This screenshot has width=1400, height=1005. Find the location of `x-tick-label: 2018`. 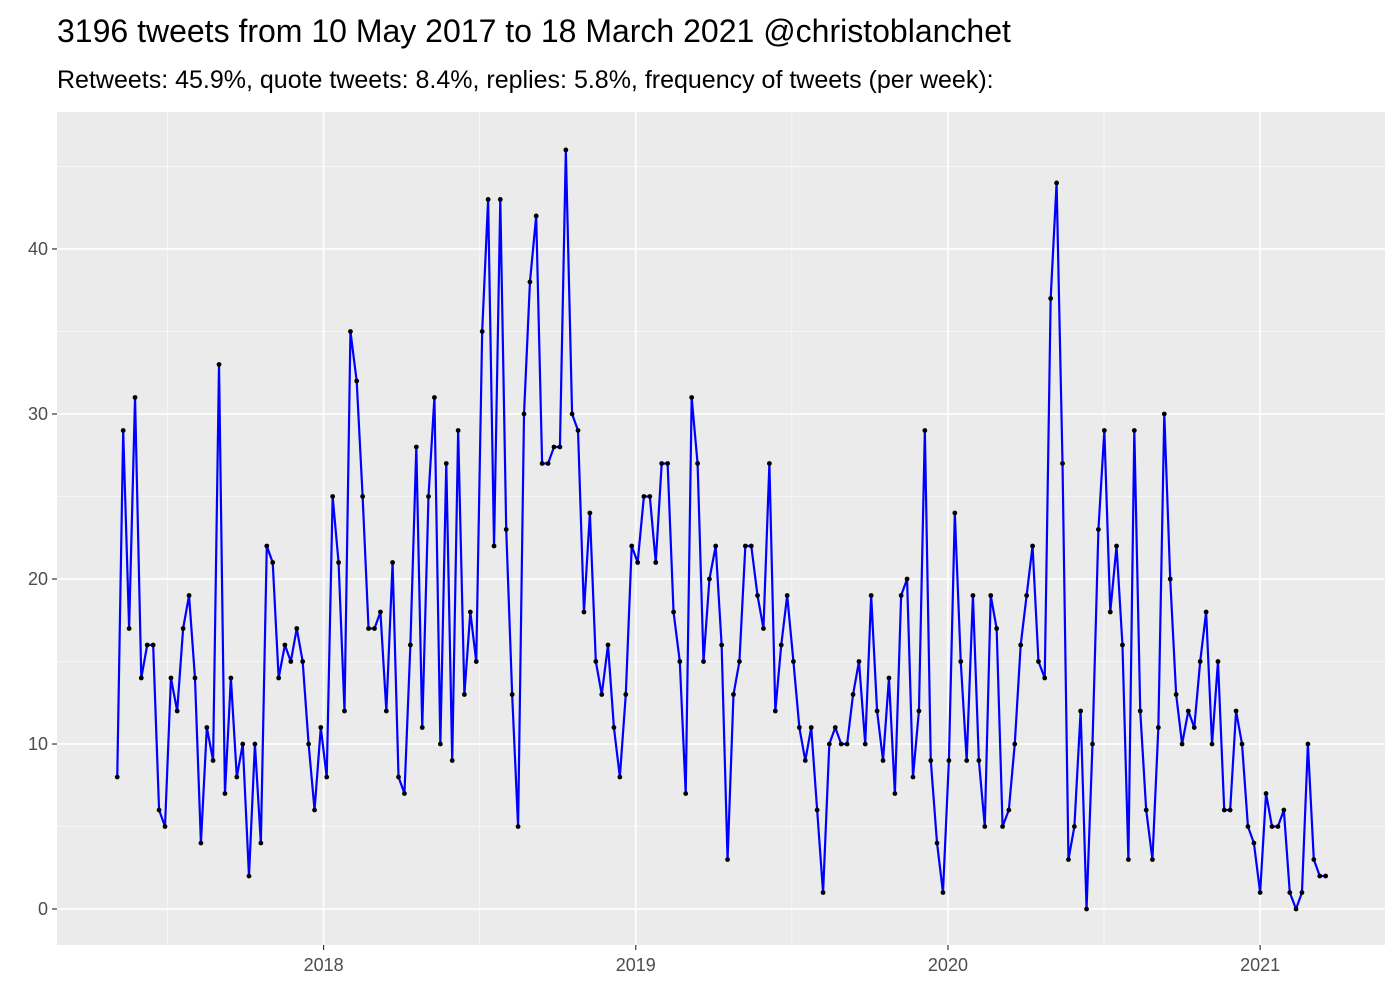

x-tick-label: 2018 is located at coordinates (324, 965).